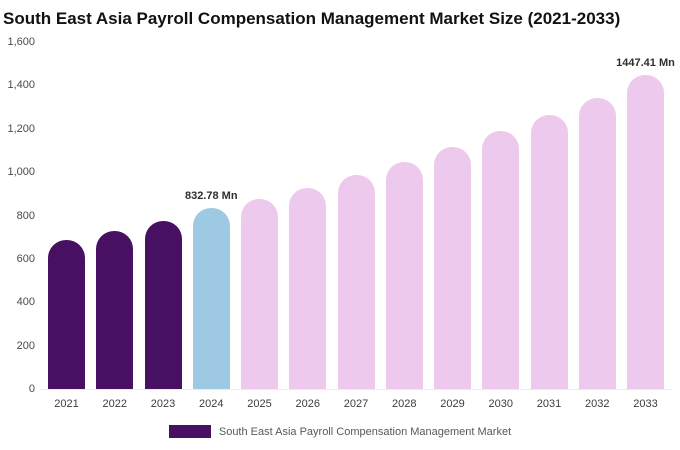 The image size is (680, 450). I want to click on x-tick-label: 2030, so click(500, 404).